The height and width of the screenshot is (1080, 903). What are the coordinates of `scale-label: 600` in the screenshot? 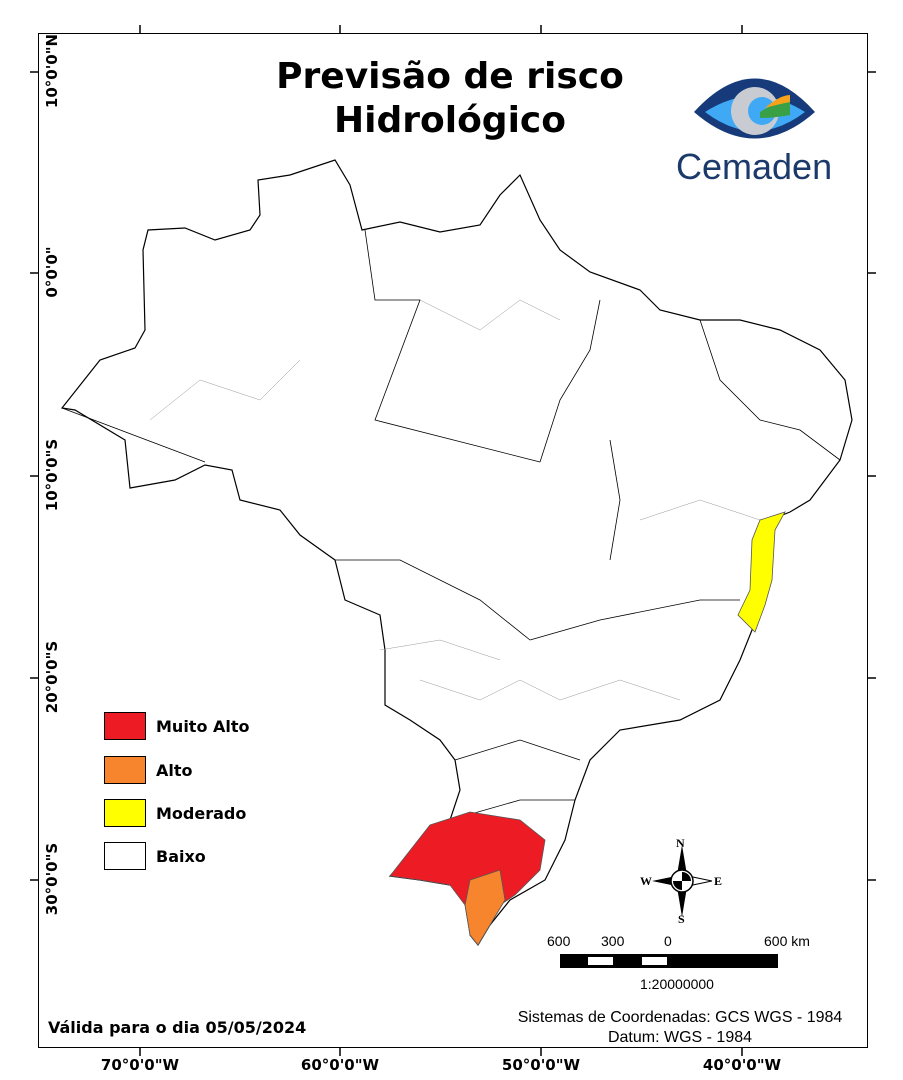 It's located at (559, 941).